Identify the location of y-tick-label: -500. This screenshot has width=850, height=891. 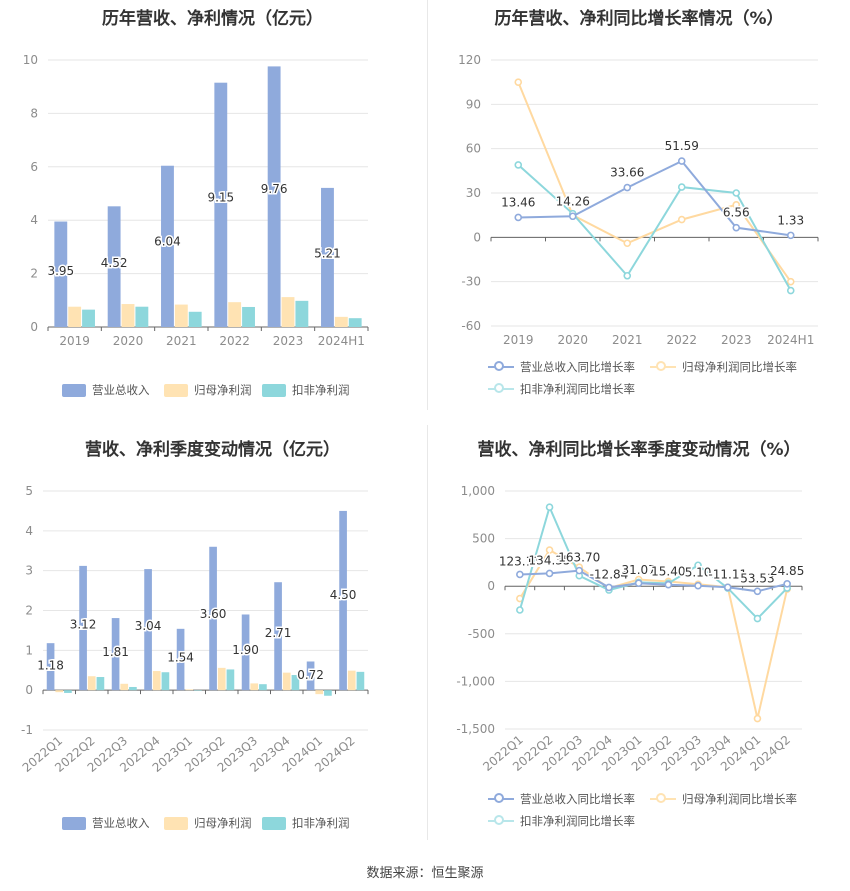
(481, 634).